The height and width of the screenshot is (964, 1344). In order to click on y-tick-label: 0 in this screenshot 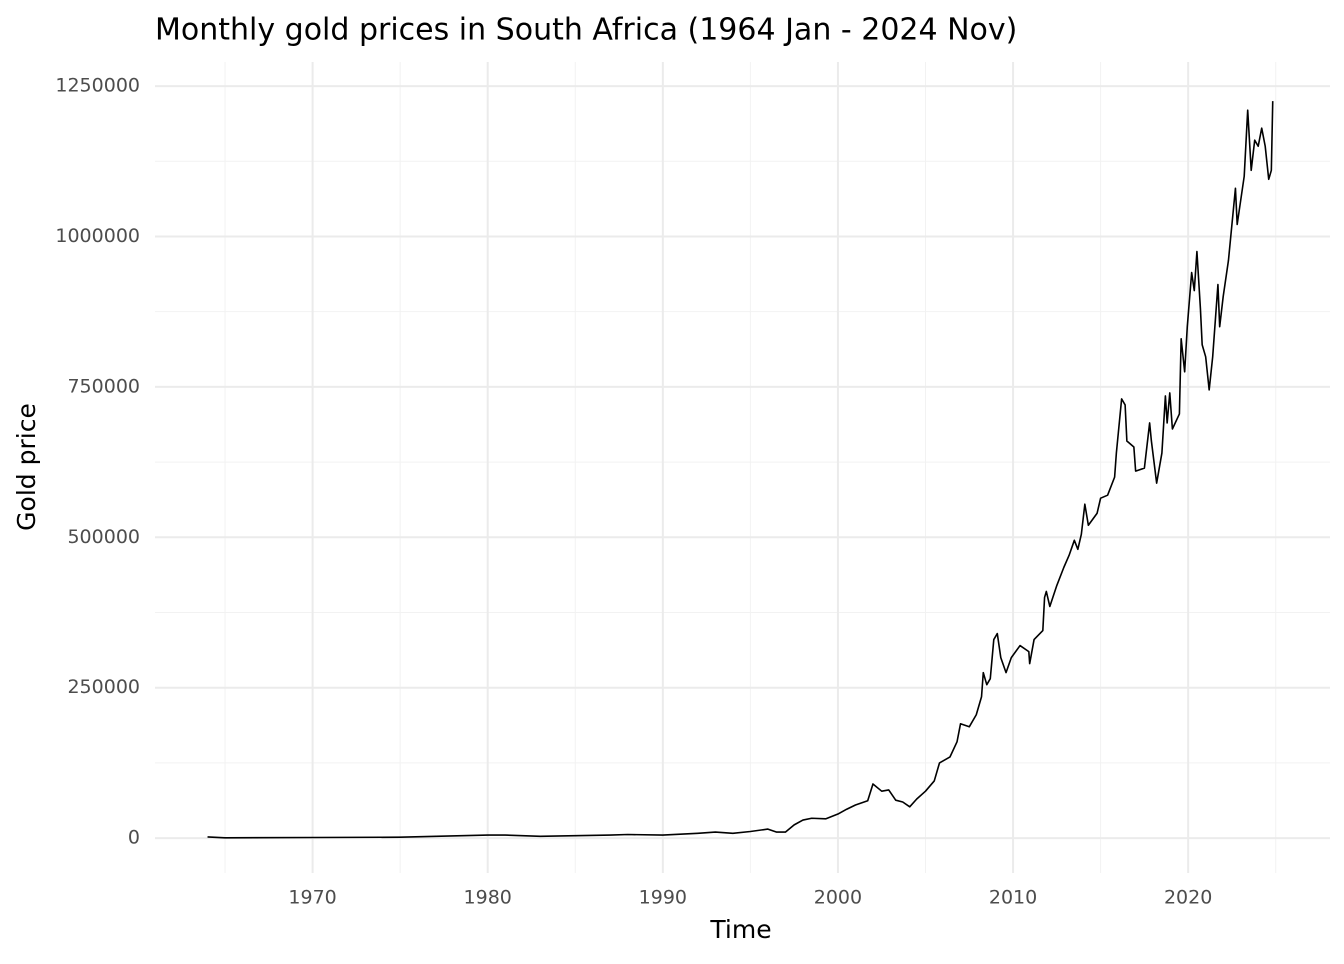, I will do `click(134, 838)`.